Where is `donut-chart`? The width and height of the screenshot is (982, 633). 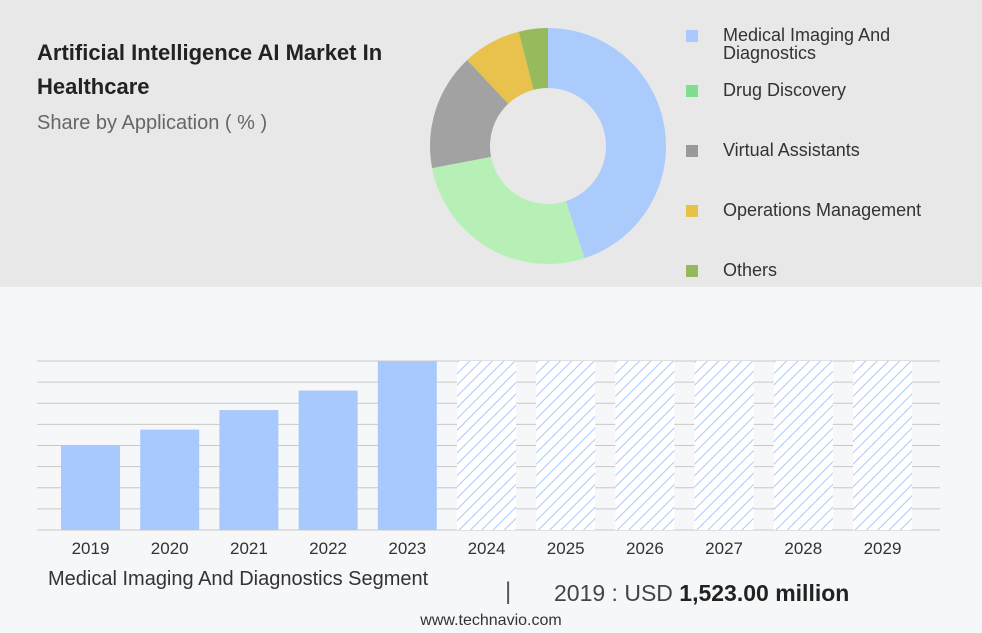
donut-chart is located at coordinates (548, 146).